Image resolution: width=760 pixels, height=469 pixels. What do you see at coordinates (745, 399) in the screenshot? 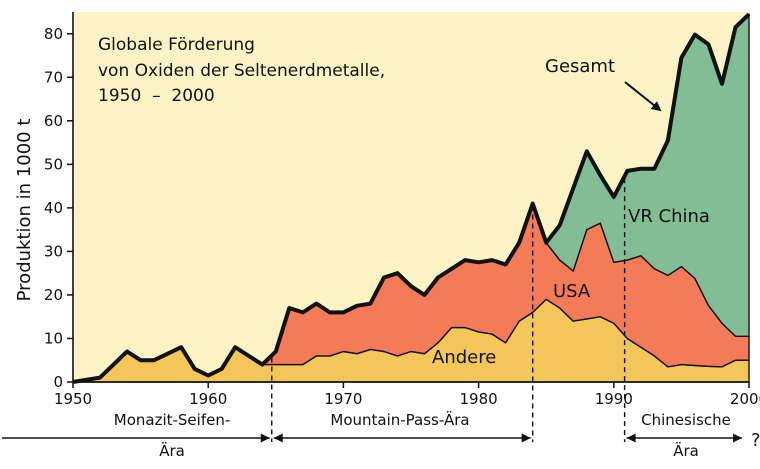
I see `x-tick-label-2000: 2000` at bounding box center [745, 399].